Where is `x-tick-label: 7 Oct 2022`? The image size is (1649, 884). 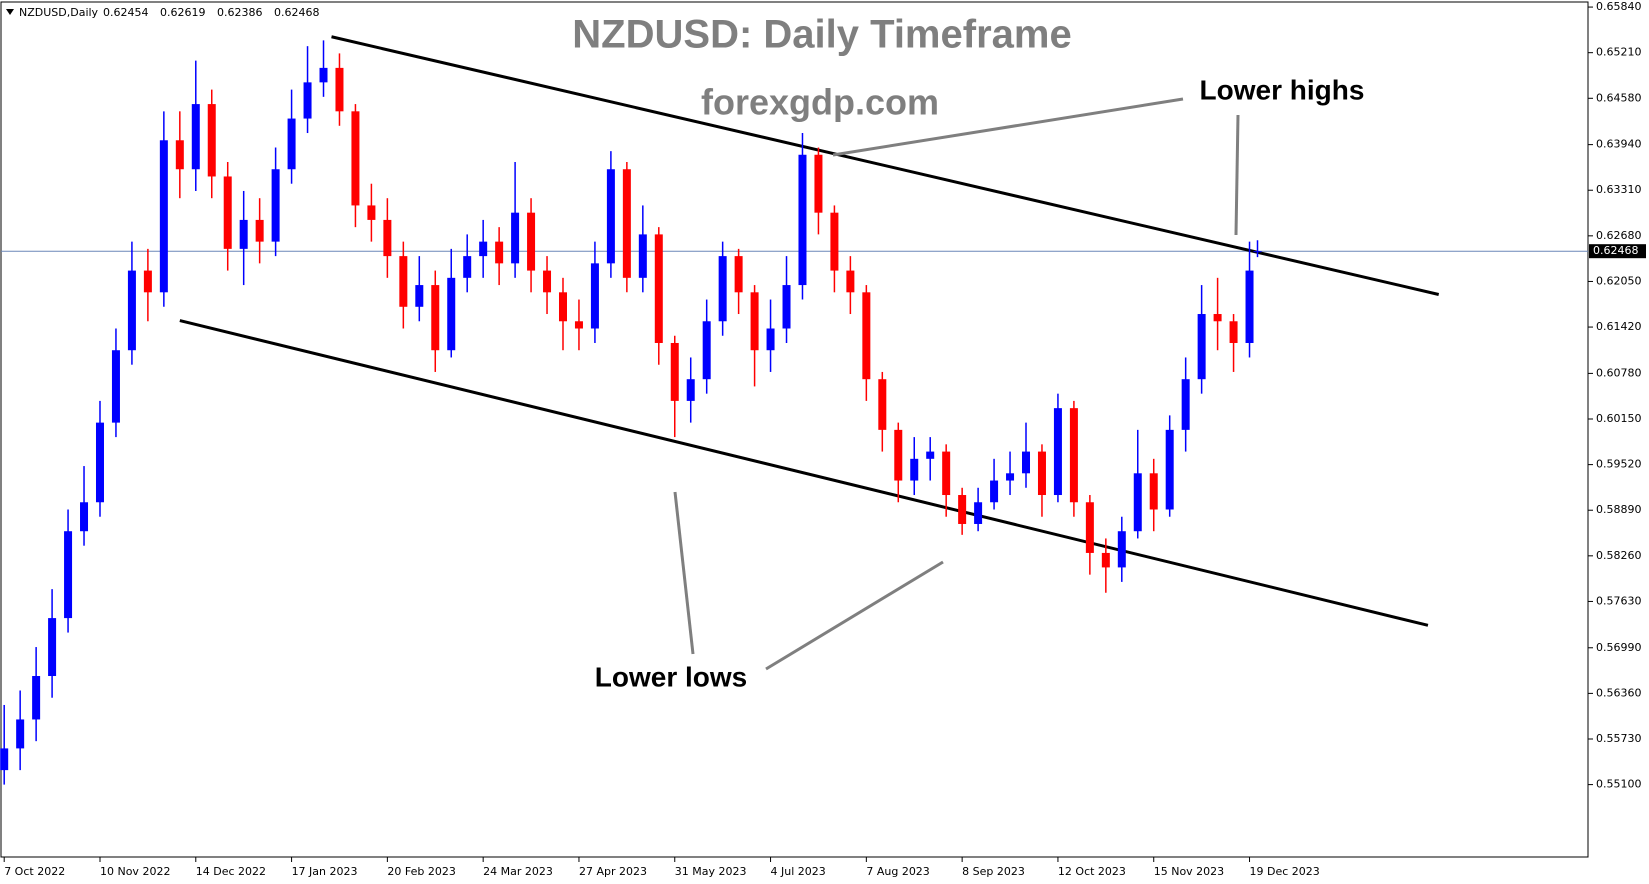
x-tick-label: 7 Oct 2022 is located at coordinates (34, 871).